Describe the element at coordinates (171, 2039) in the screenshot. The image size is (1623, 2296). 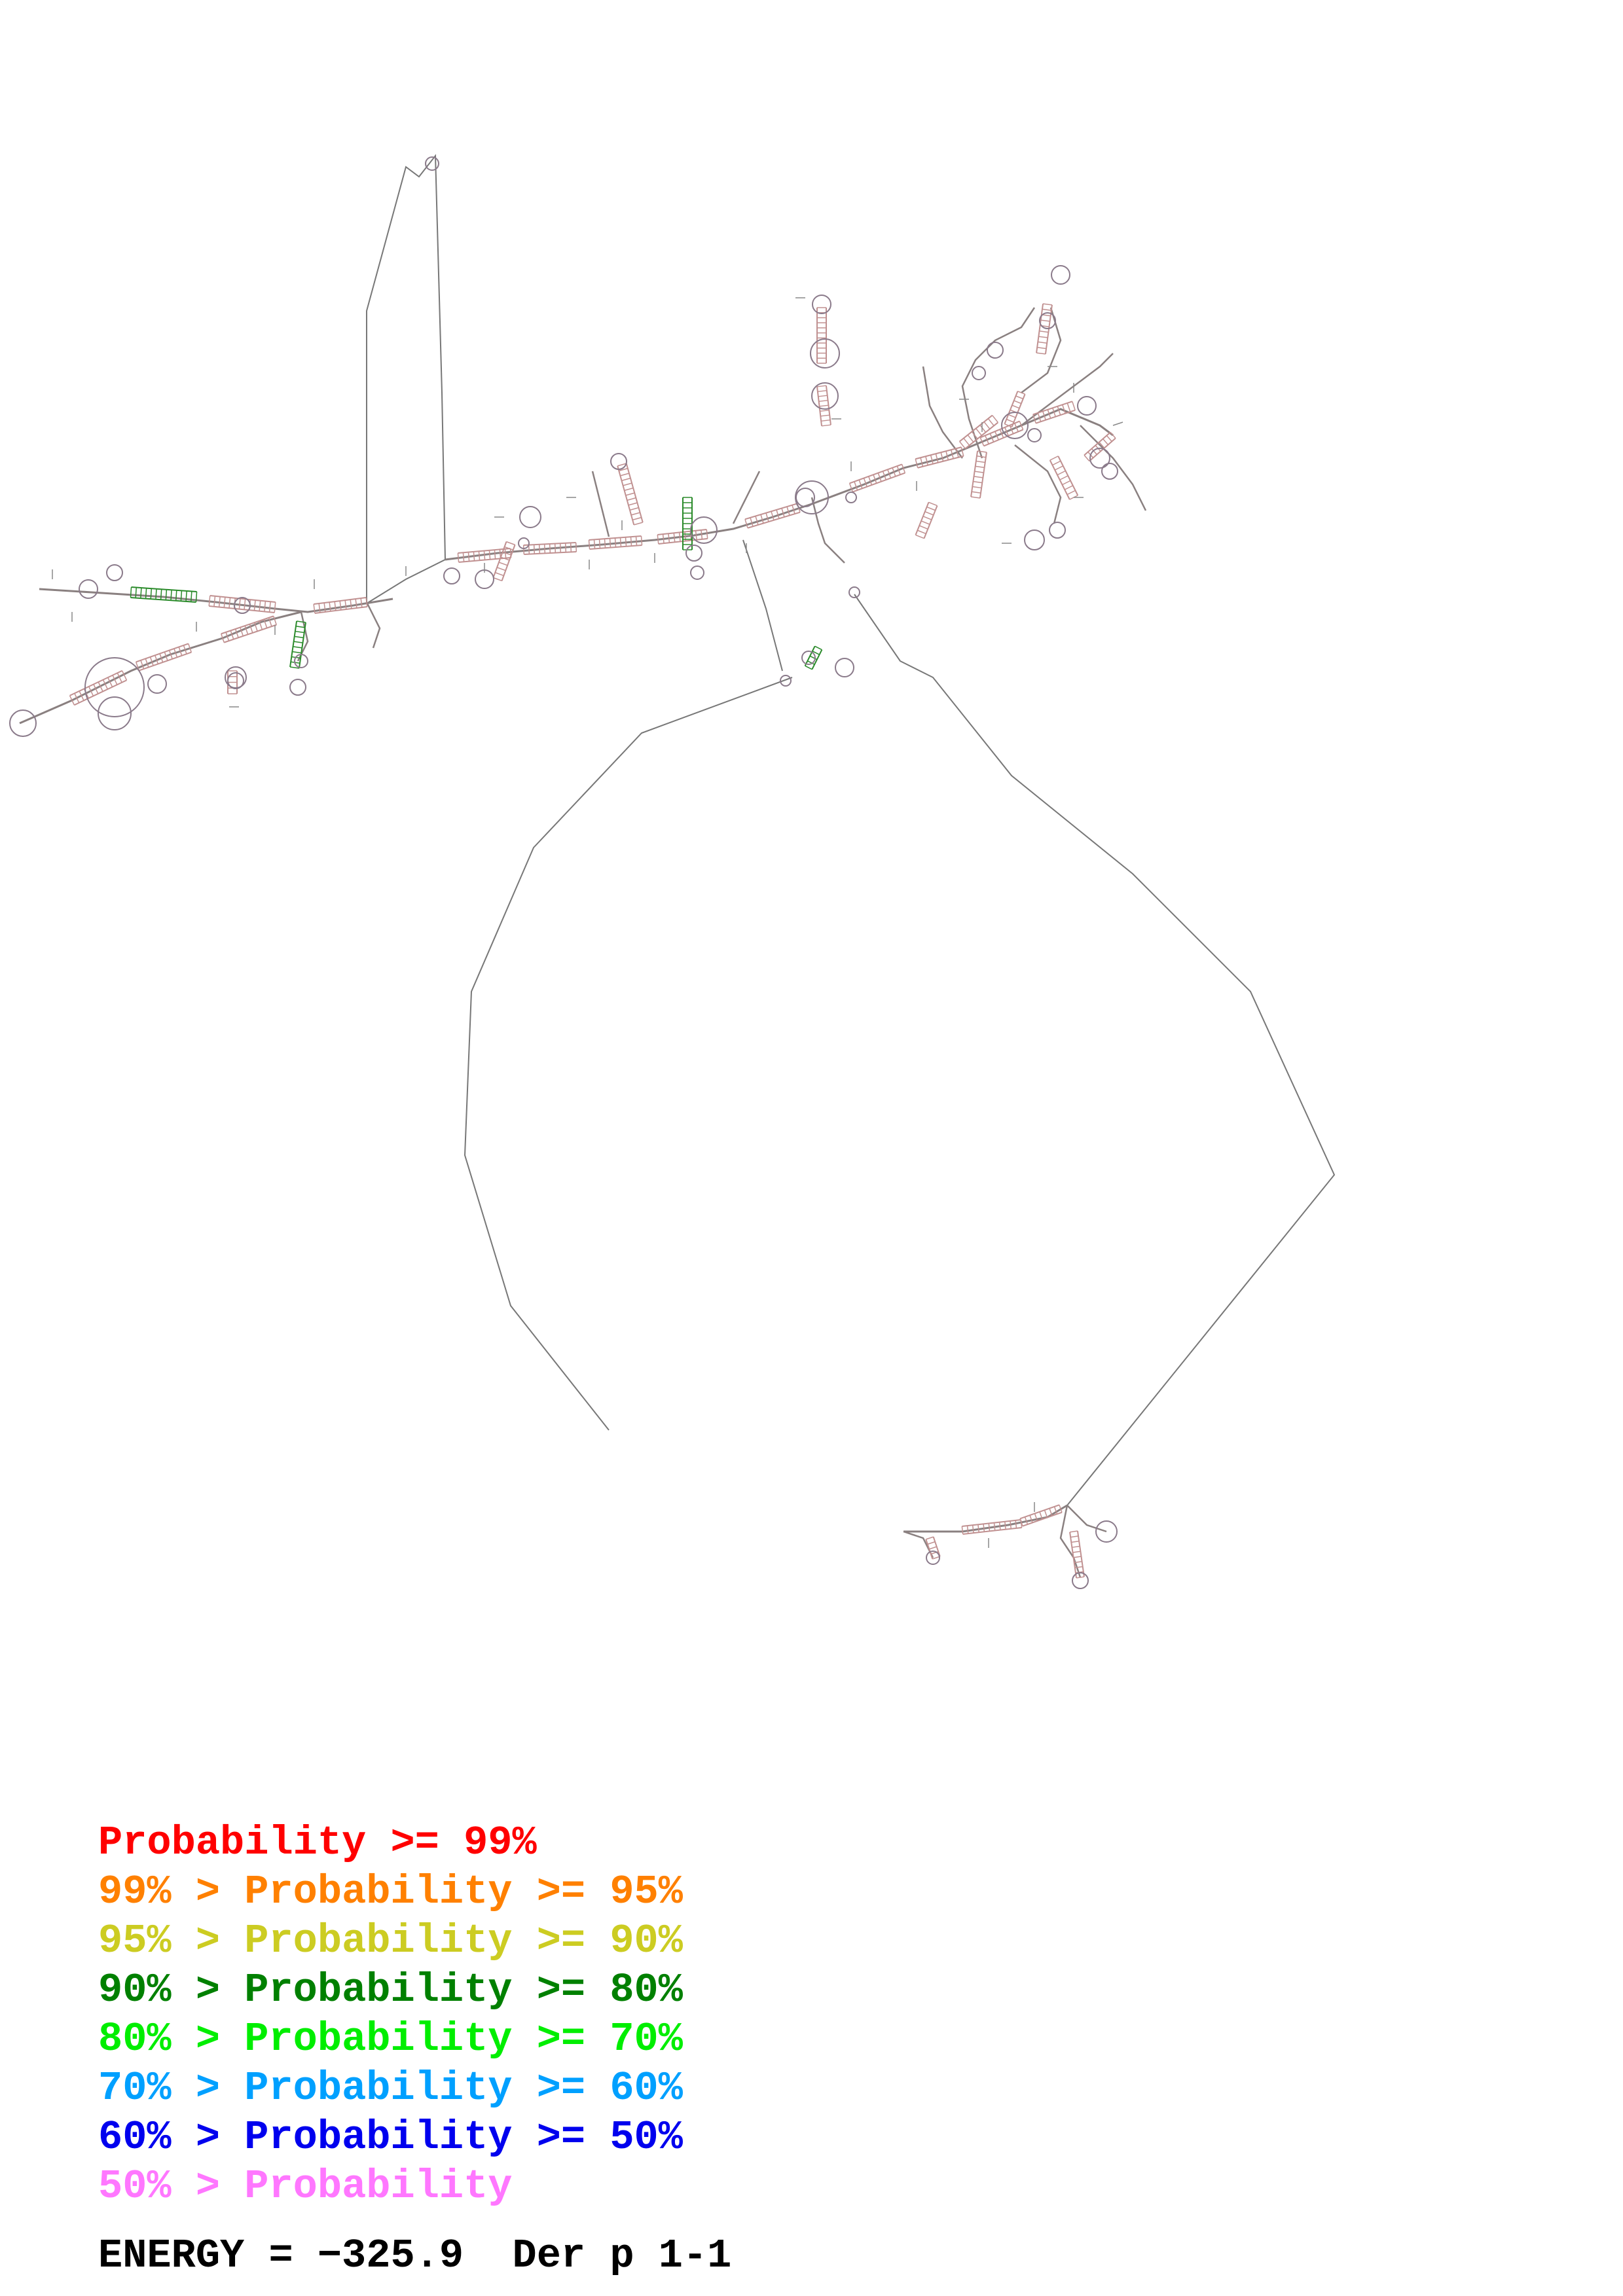
I see `legend-row-5-prefix: 80% >` at that location.